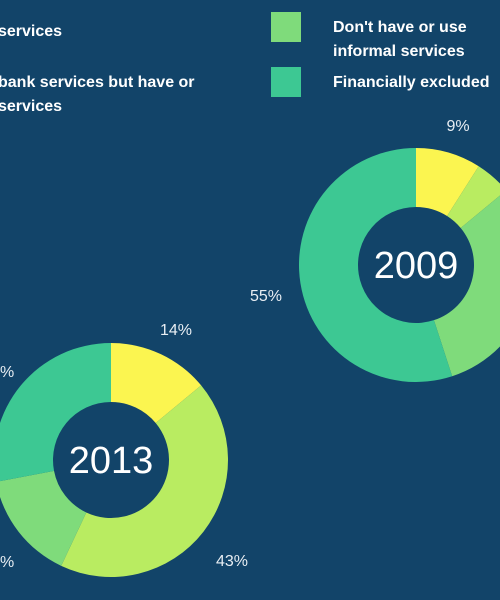 The image size is (500, 600). Describe the element at coordinates (266, 296) in the screenshot. I see `donut-2009-pct-label-4: 55%` at that location.